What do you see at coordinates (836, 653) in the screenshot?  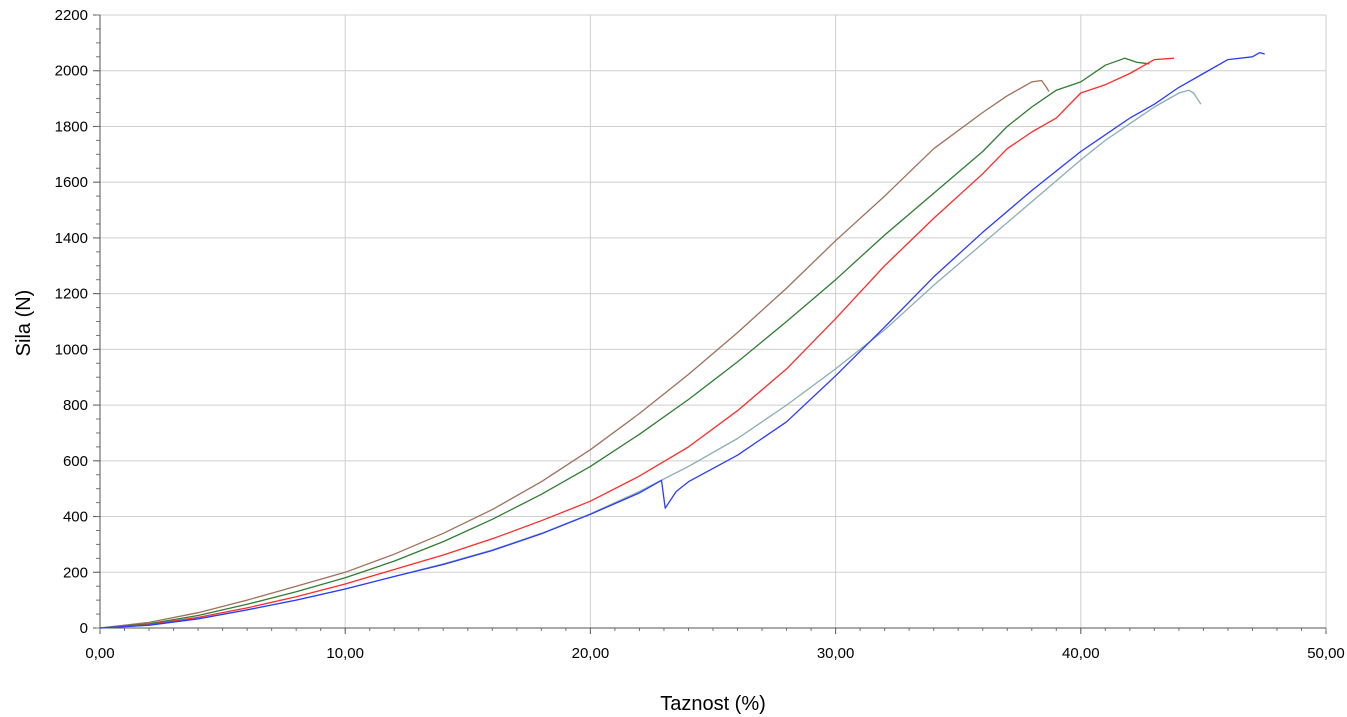 I see `x-tick-label: 30,00` at bounding box center [836, 653].